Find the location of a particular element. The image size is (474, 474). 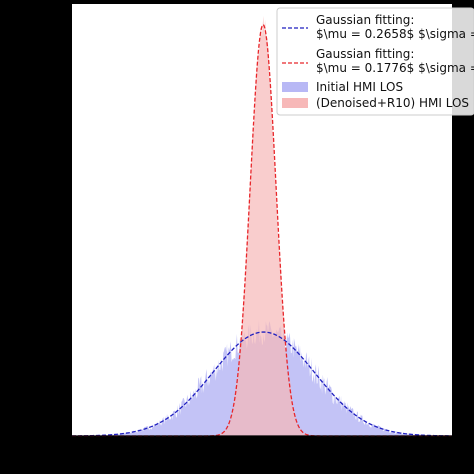

legend-entry-1-label: Gaussian fitting: is located at coordinates (365, 20).